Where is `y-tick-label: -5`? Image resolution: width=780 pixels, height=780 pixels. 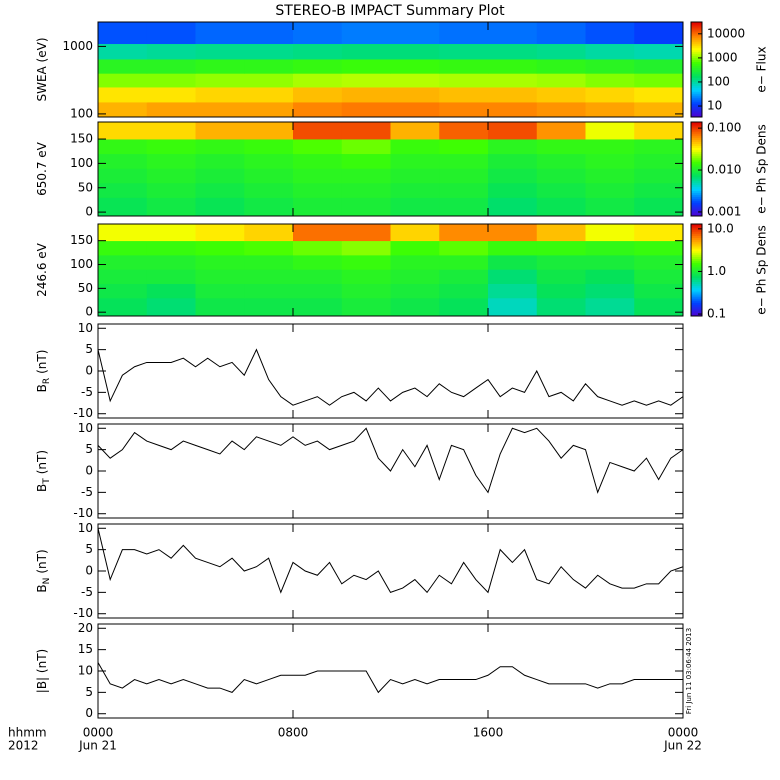
y-tick-label: -5 is located at coordinates (87, 592).